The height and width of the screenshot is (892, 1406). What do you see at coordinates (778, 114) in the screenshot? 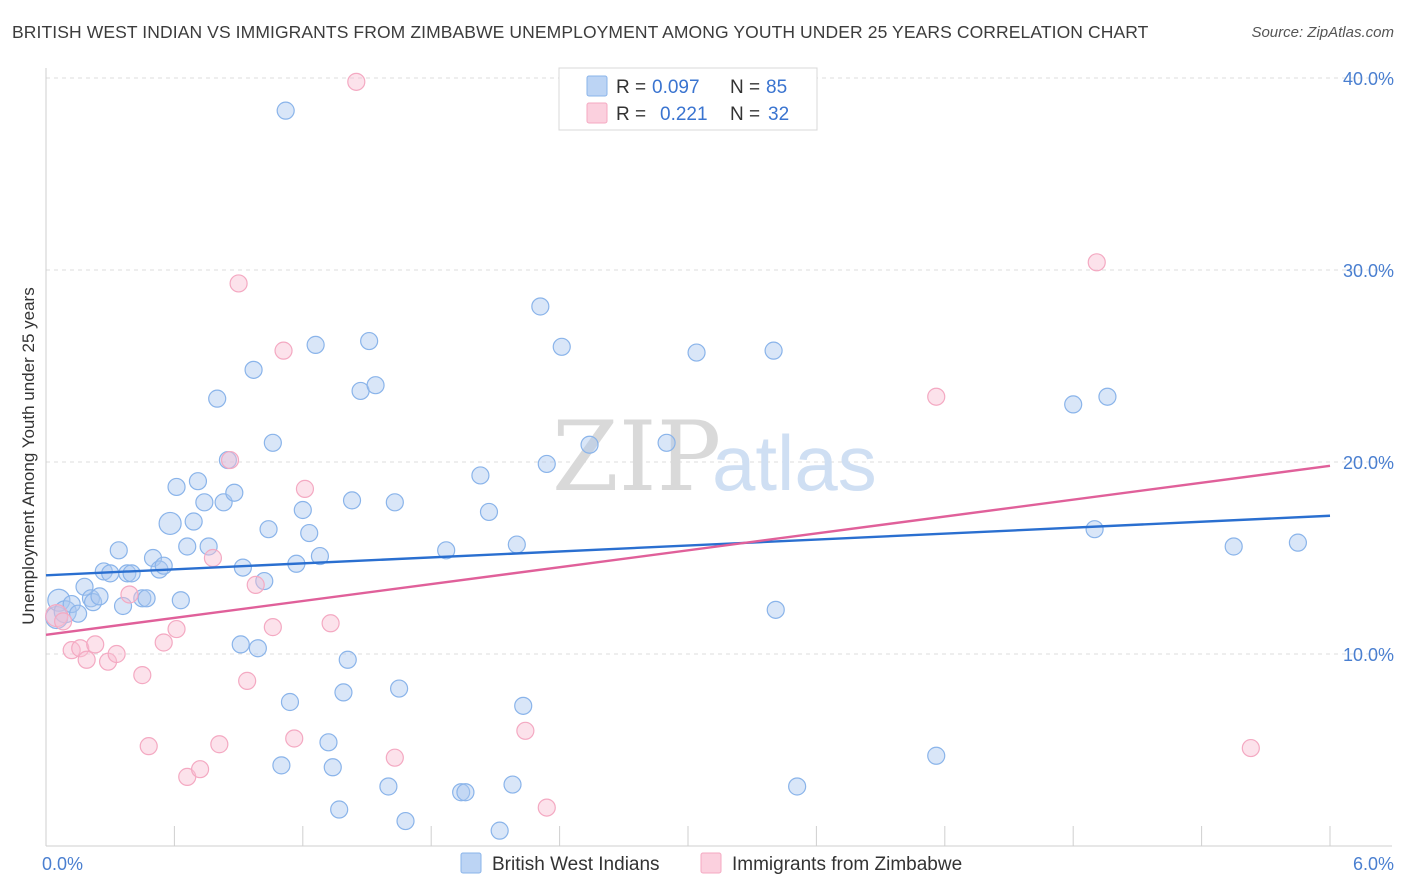
I see `legend-n-value-2: 32` at bounding box center [778, 114].